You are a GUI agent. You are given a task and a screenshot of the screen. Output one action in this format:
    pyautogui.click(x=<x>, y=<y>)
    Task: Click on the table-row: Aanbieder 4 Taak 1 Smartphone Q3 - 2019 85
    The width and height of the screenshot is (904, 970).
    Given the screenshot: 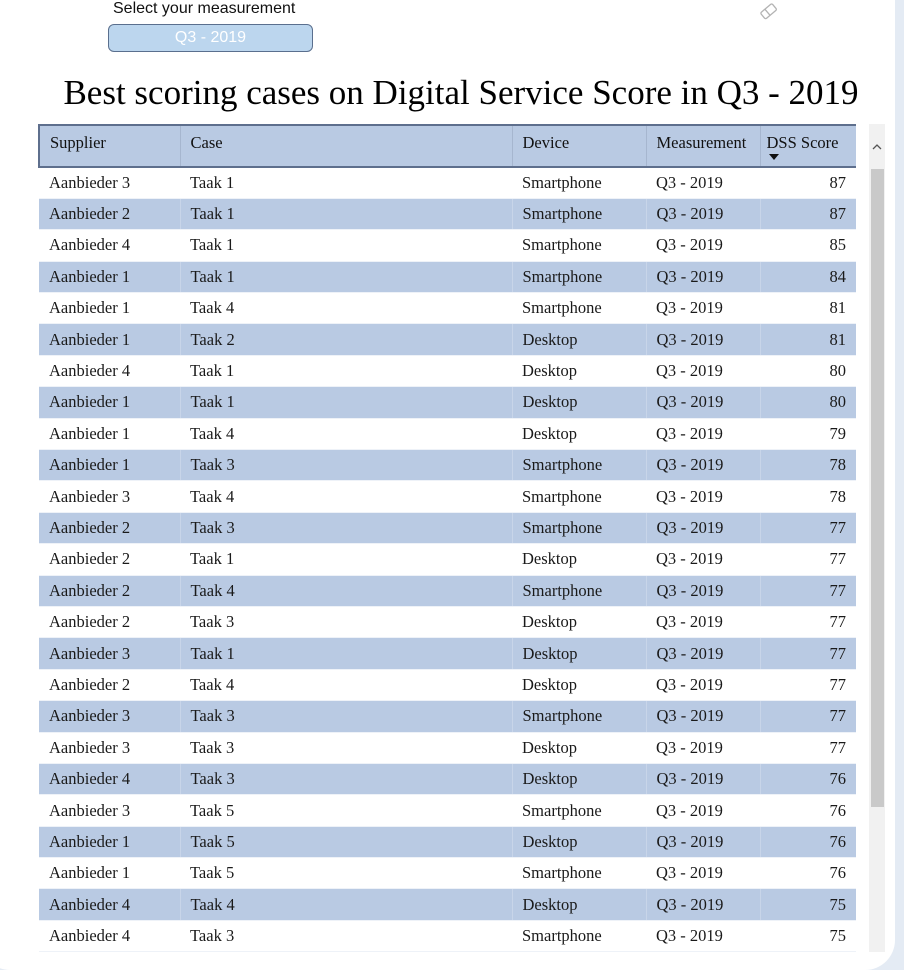 What is the action you would take?
    pyautogui.click(x=447, y=245)
    